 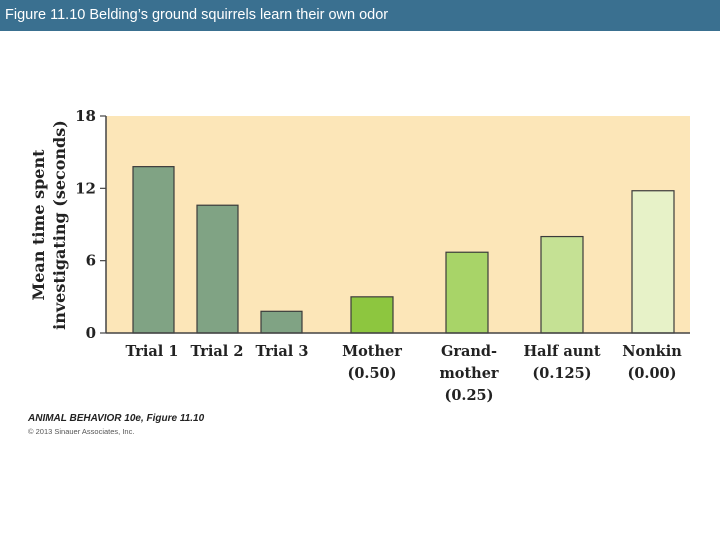 What do you see at coordinates (561, 351) in the screenshot?
I see `category-label: Half aunt` at bounding box center [561, 351].